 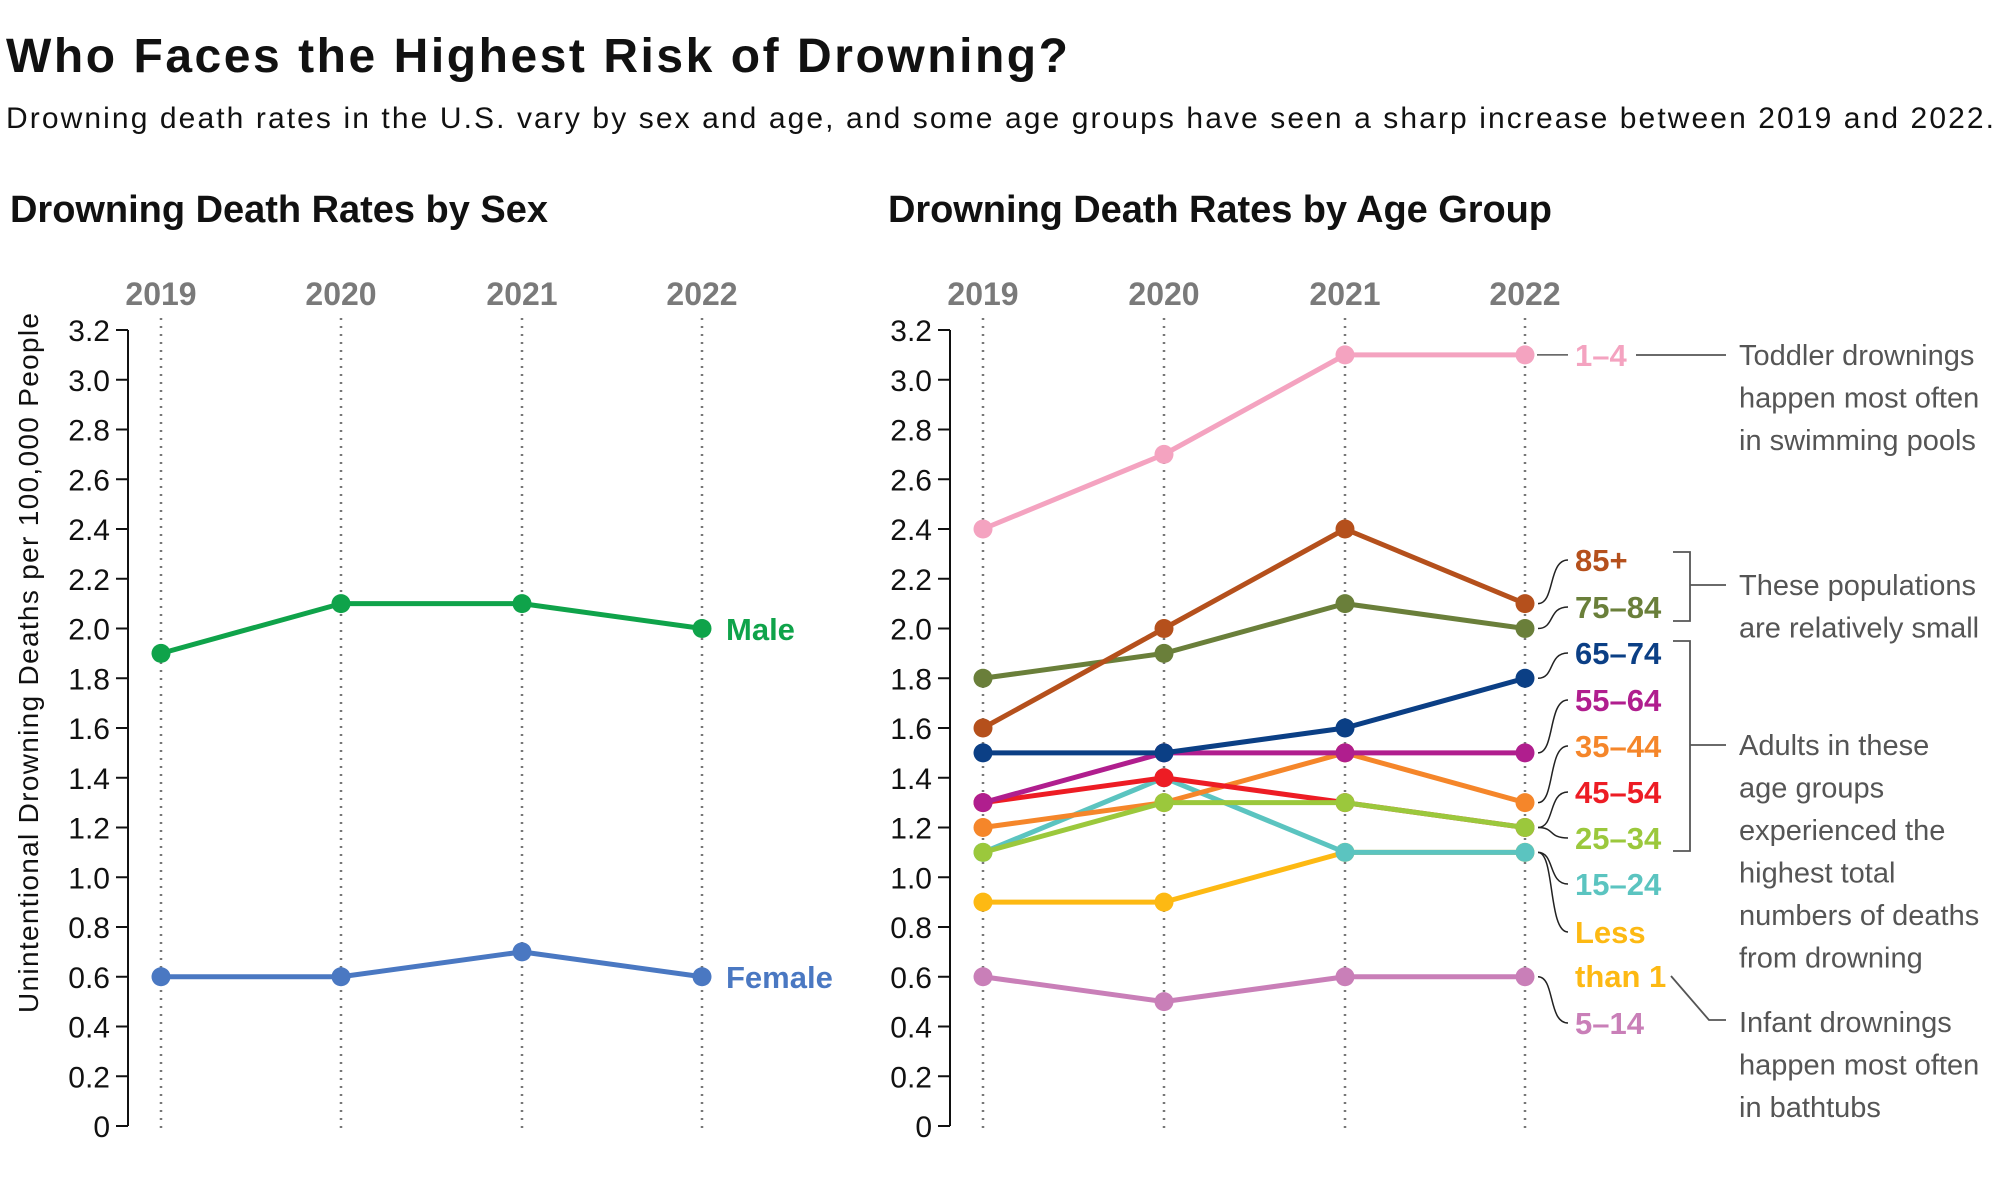 What do you see at coordinates (1810, 1108) in the screenshot?
I see `annotation-text: in bathtubs` at bounding box center [1810, 1108].